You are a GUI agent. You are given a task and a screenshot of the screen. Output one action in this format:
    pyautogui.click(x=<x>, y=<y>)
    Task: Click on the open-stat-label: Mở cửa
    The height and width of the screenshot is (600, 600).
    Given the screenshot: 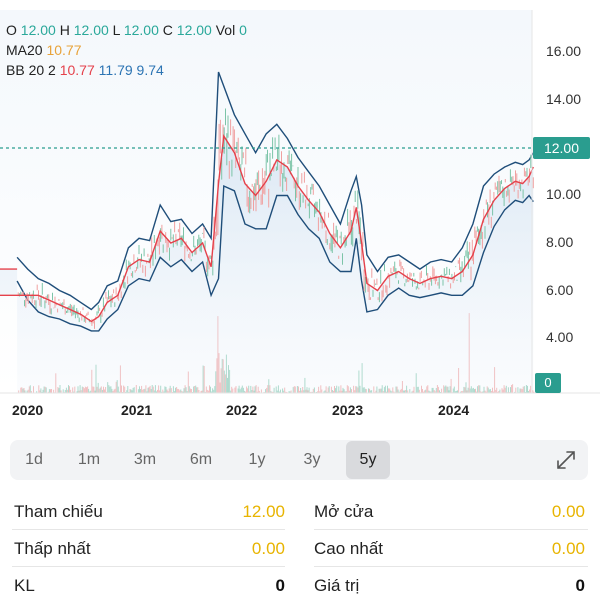 What is the action you would take?
    pyautogui.click(x=344, y=511)
    